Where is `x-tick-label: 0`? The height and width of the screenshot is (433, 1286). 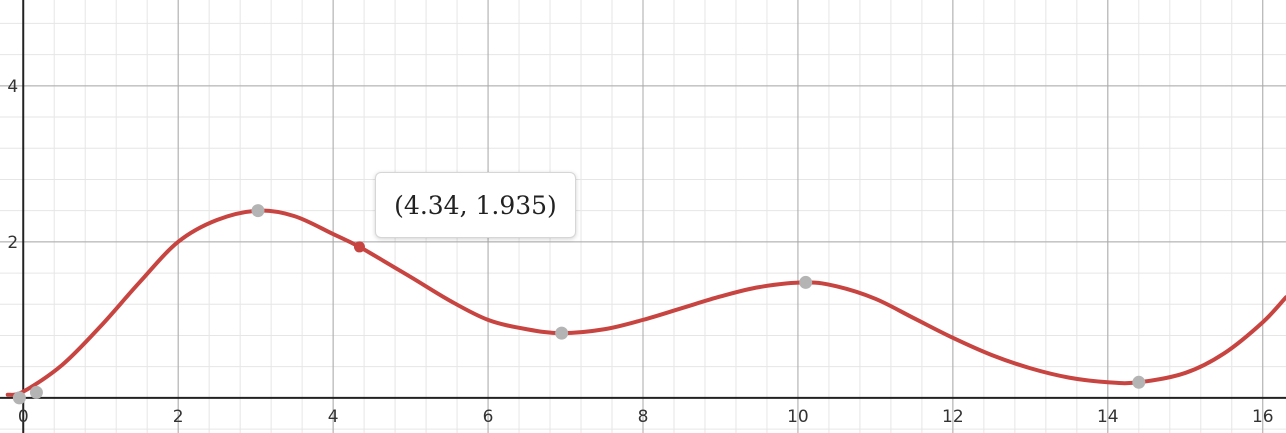 x-tick-label: 0 is located at coordinates (23, 417).